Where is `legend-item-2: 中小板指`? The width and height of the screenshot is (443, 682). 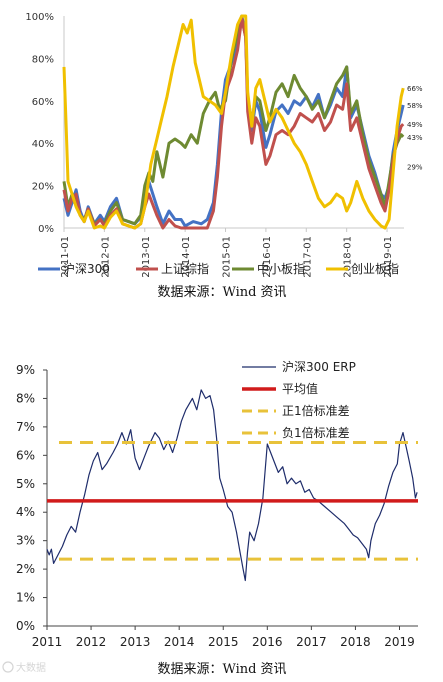
legend-item-2: 中小板指 is located at coordinates (268, 268).